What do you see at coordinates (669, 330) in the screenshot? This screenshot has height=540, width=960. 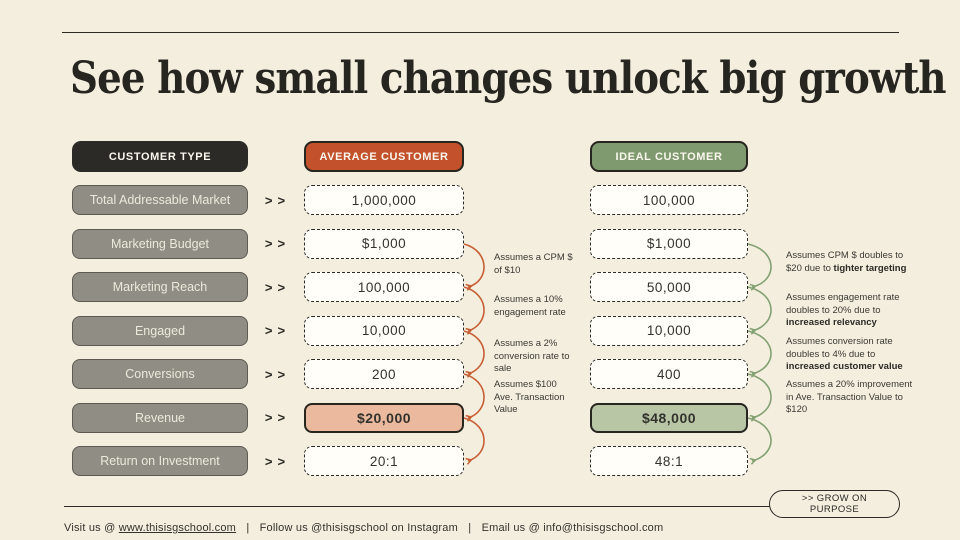 I see `value-ideal-engaged: 10,000` at bounding box center [669, 330].